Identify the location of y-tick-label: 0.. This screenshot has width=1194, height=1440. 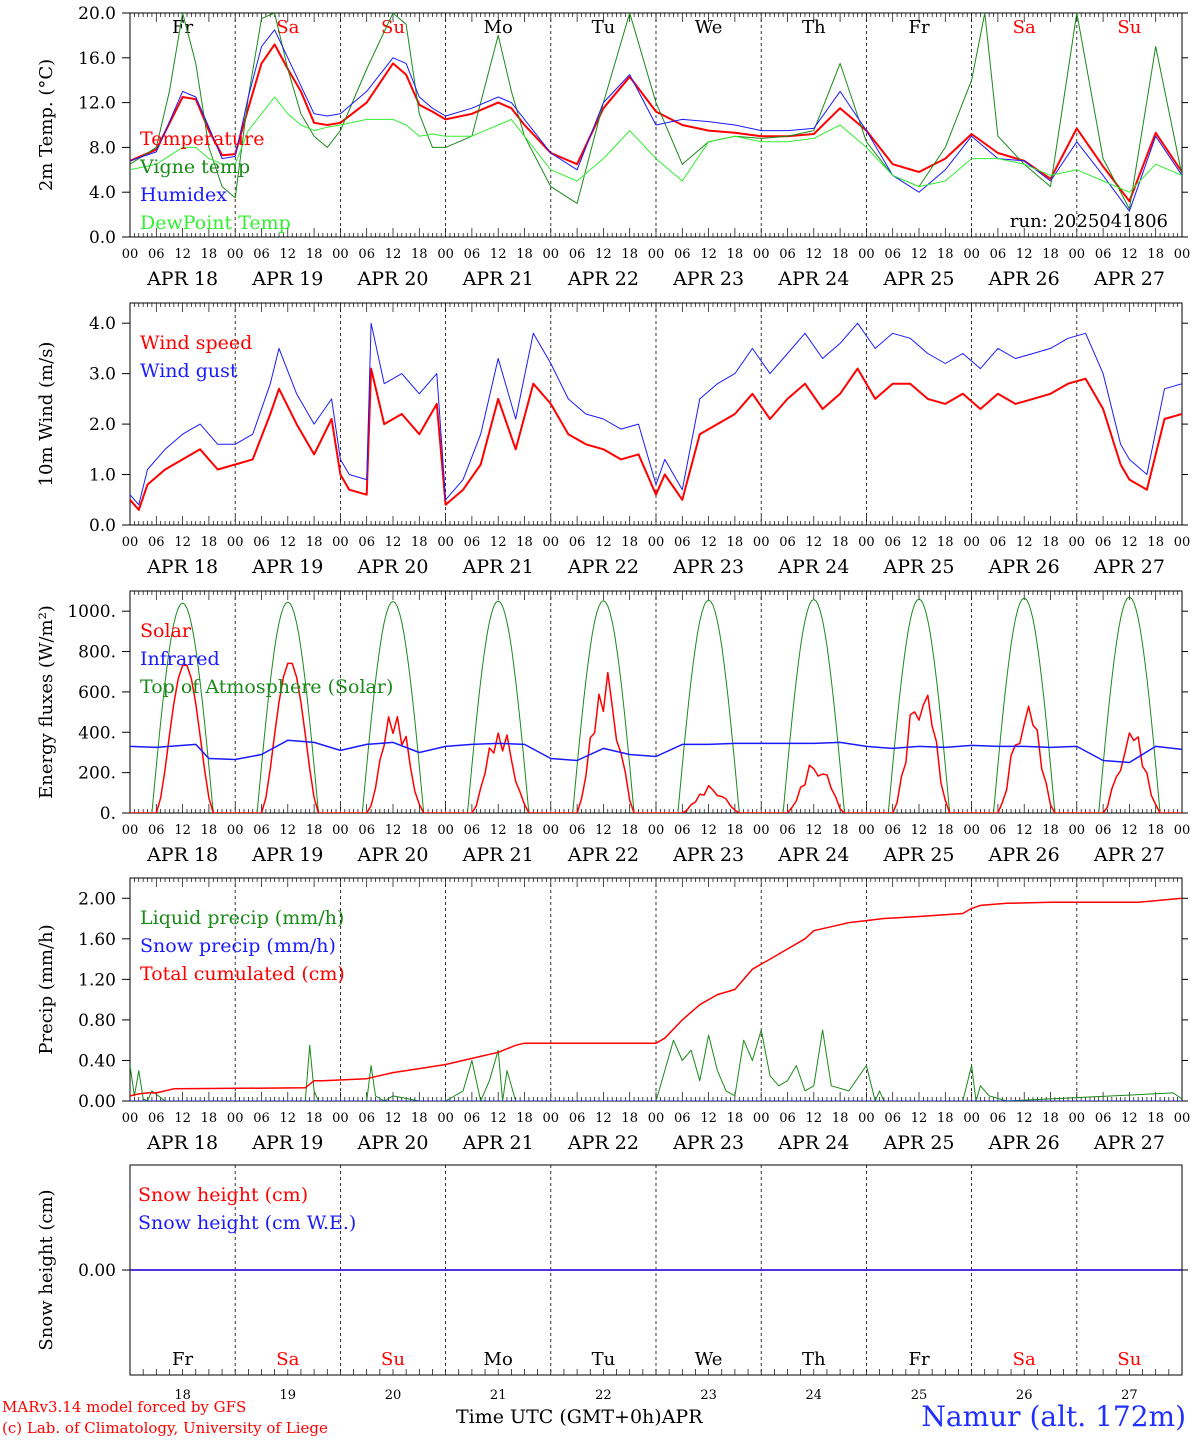
(108, 814).